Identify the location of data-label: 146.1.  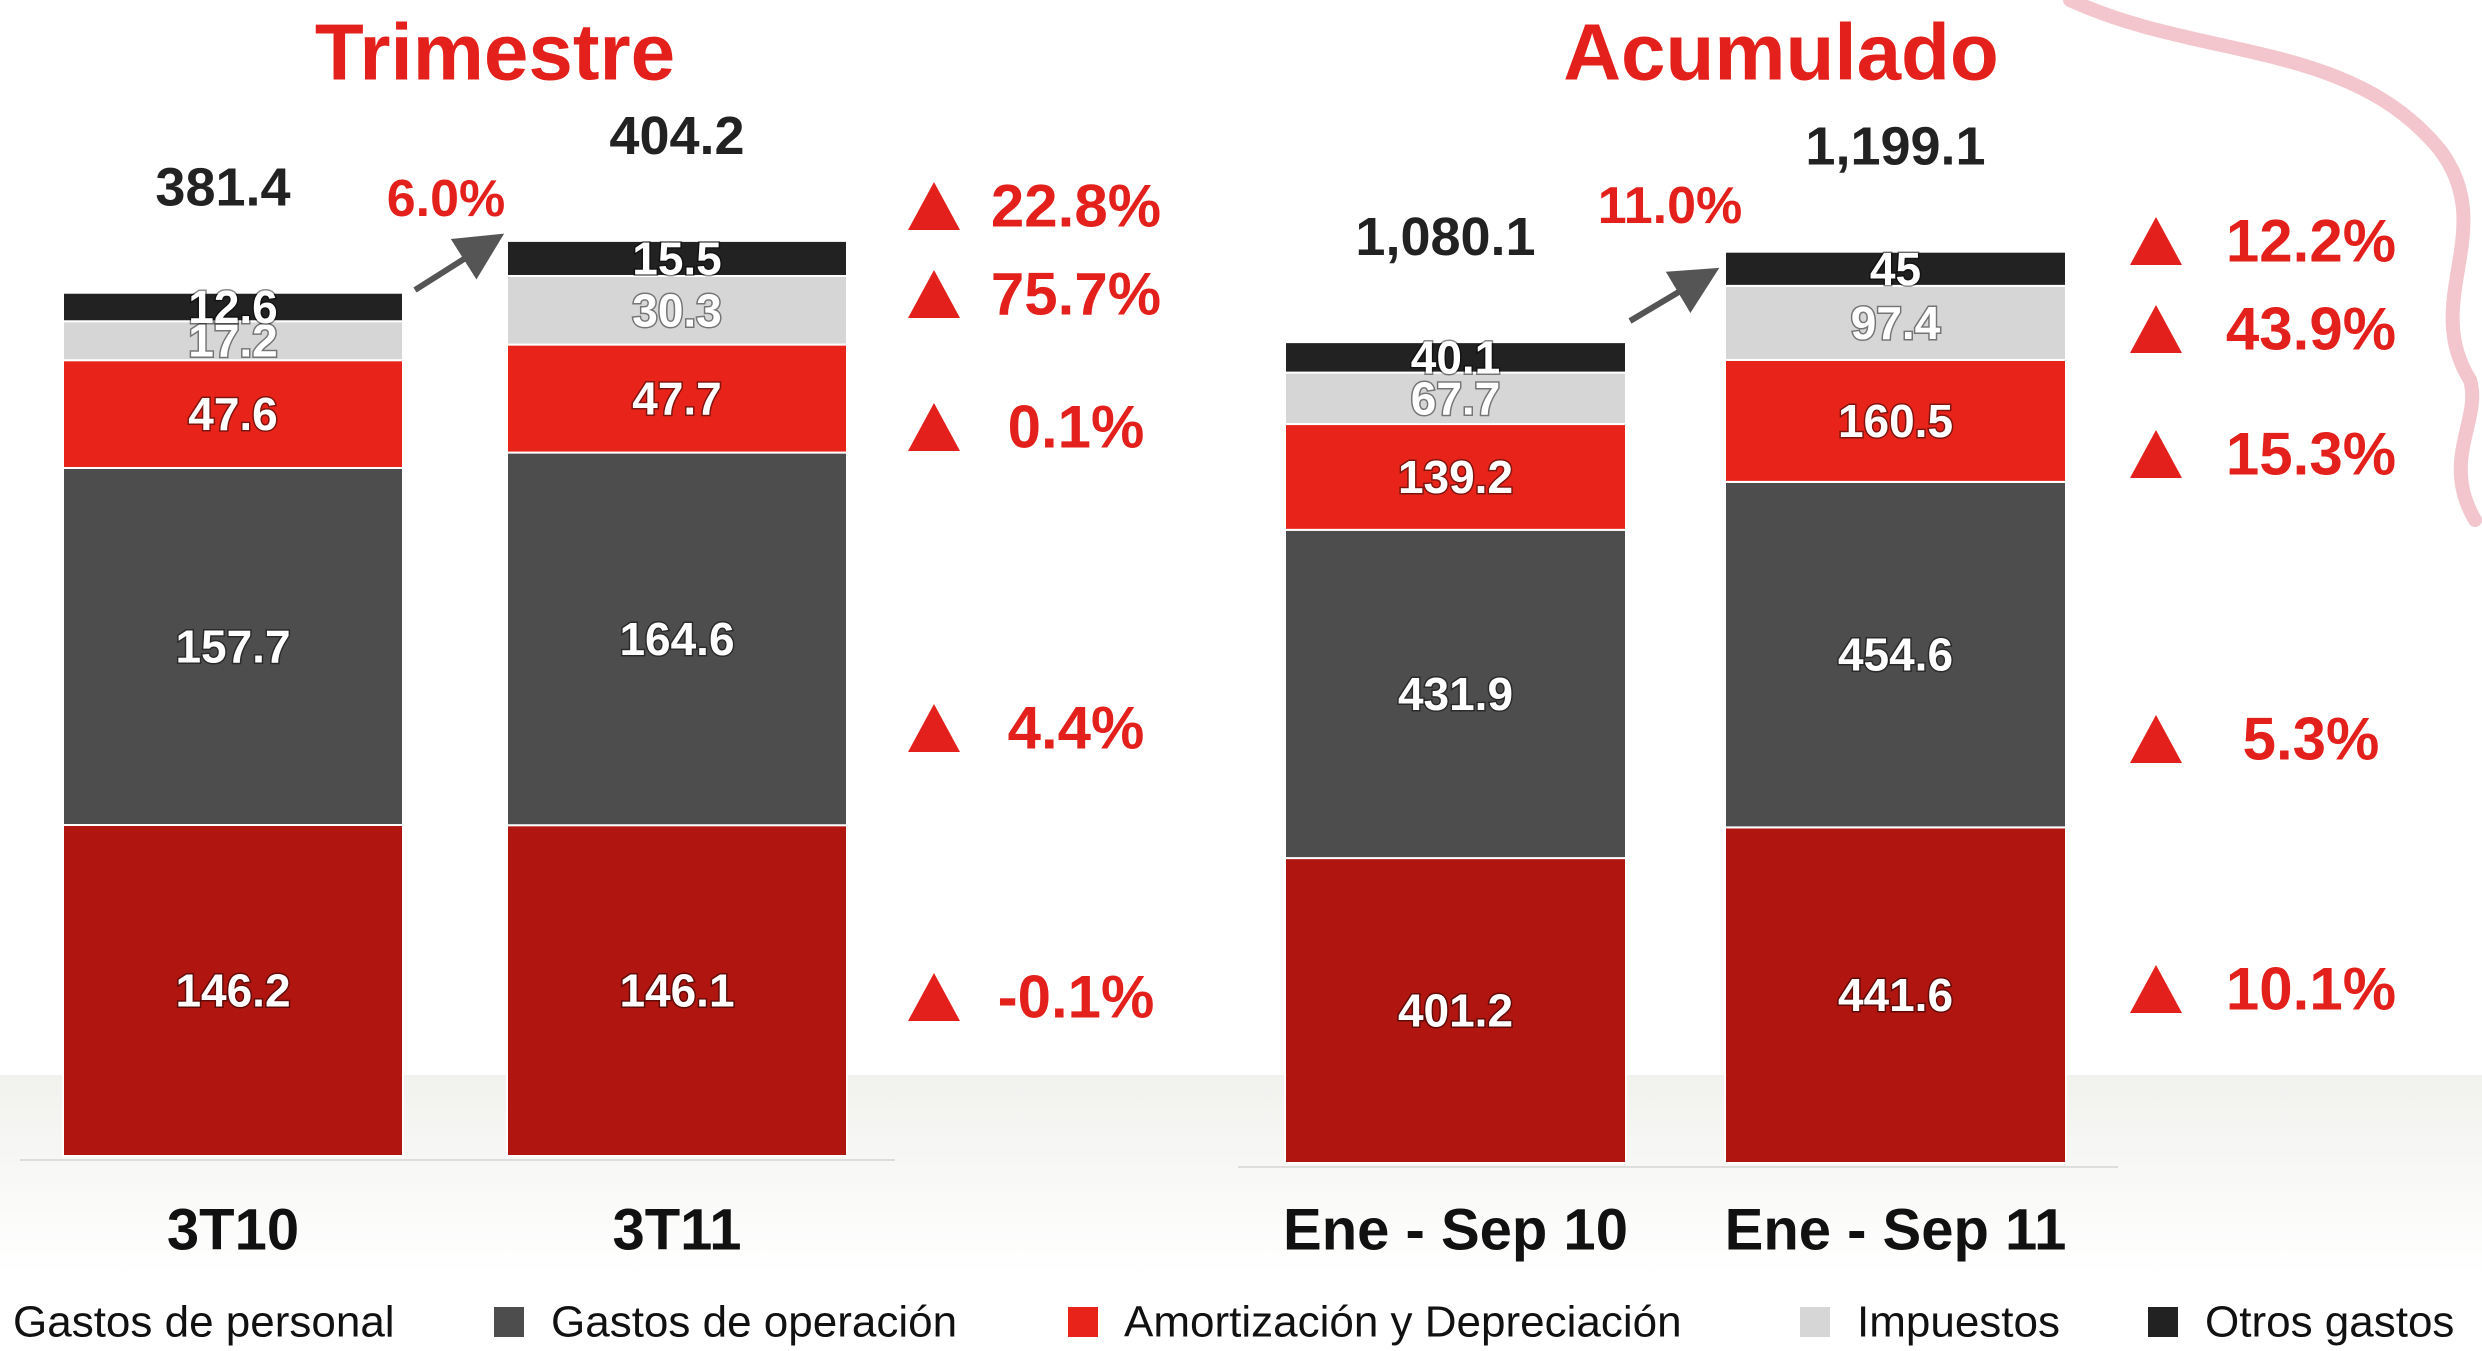
(676, 991).